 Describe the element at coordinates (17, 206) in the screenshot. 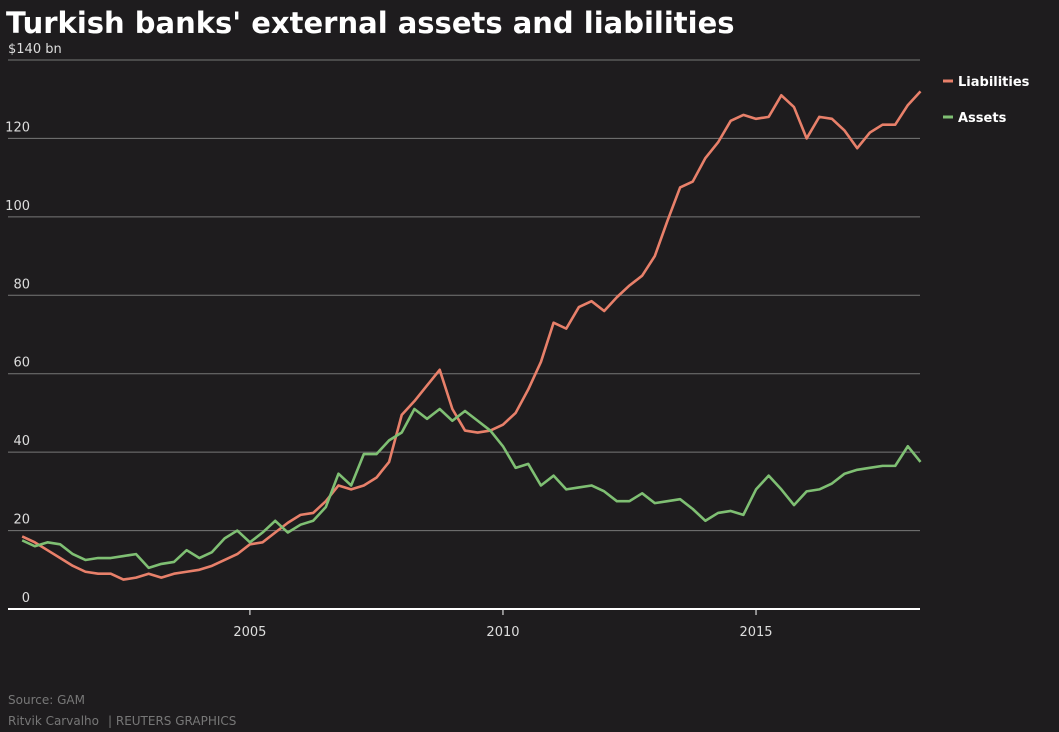

I see `y-tick-label: 100` at that location.